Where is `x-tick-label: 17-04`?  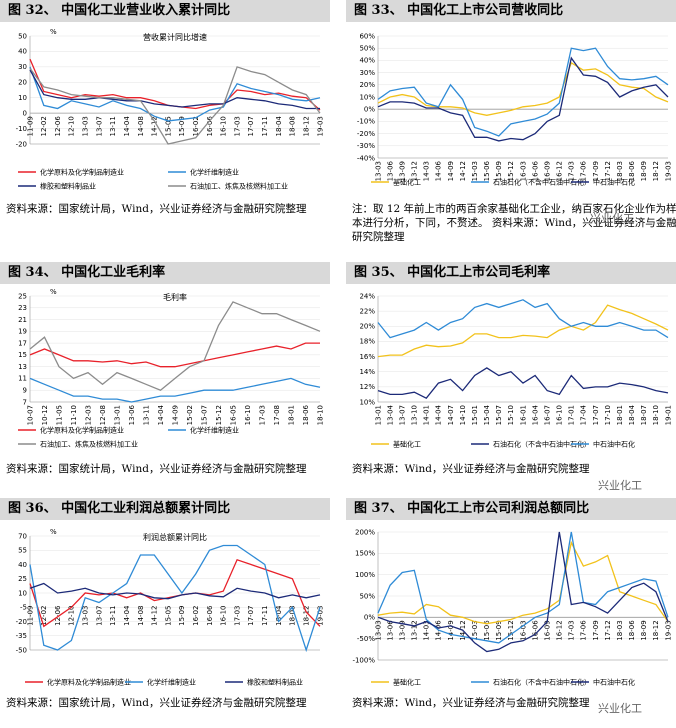
x-tick-label: 17-04 is located at coordinates (584, 414).